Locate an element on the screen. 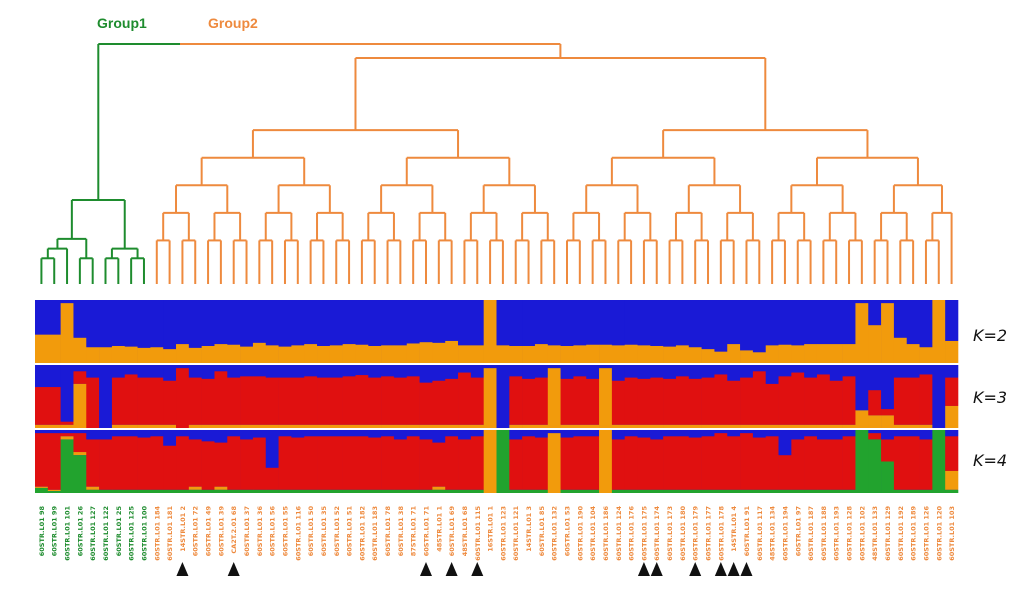 Image resolution: width=1021 pixels, height=610 pixels. k3-label: K=3 is located at coordinates (990, 397).